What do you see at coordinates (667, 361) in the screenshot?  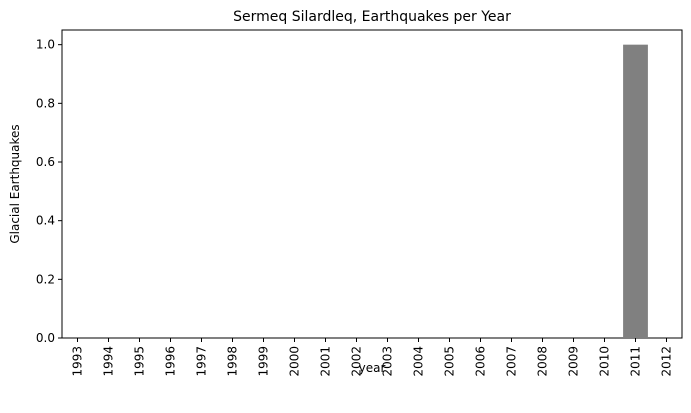 I see `x-tick-label: 2012` at bounding box center [667, 361].